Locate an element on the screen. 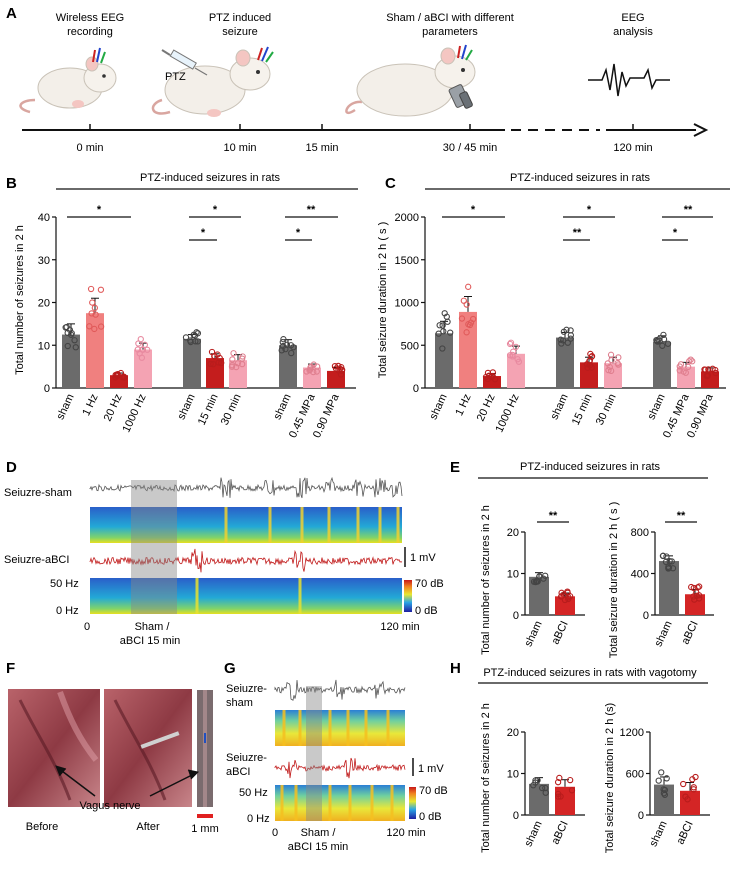  timeline-arrow-icon is located at coordinates (701, 130).